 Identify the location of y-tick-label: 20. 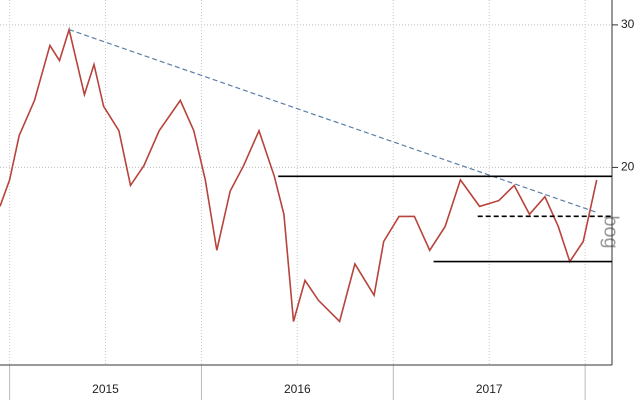
(628, 167).